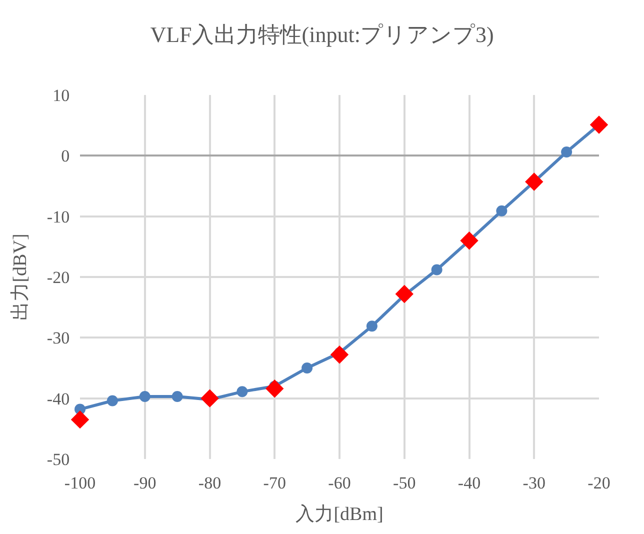 The height and width of the screenshot is (534, 644). What do you see at coordinates (58, 216) in the screenshot?
I see `y-tick-label: -10` at bounding box center [58, 216].